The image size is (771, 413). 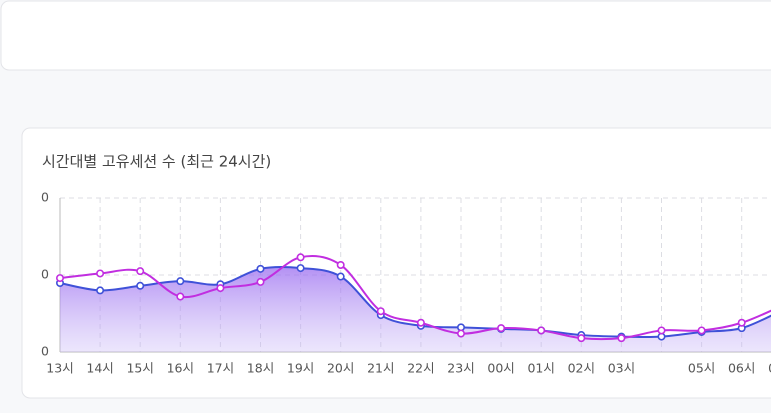 What do you see at coordinates (59, 368) in the screenshot?
I see `x-tick-label: 13시` at bounding box center [59, 368].